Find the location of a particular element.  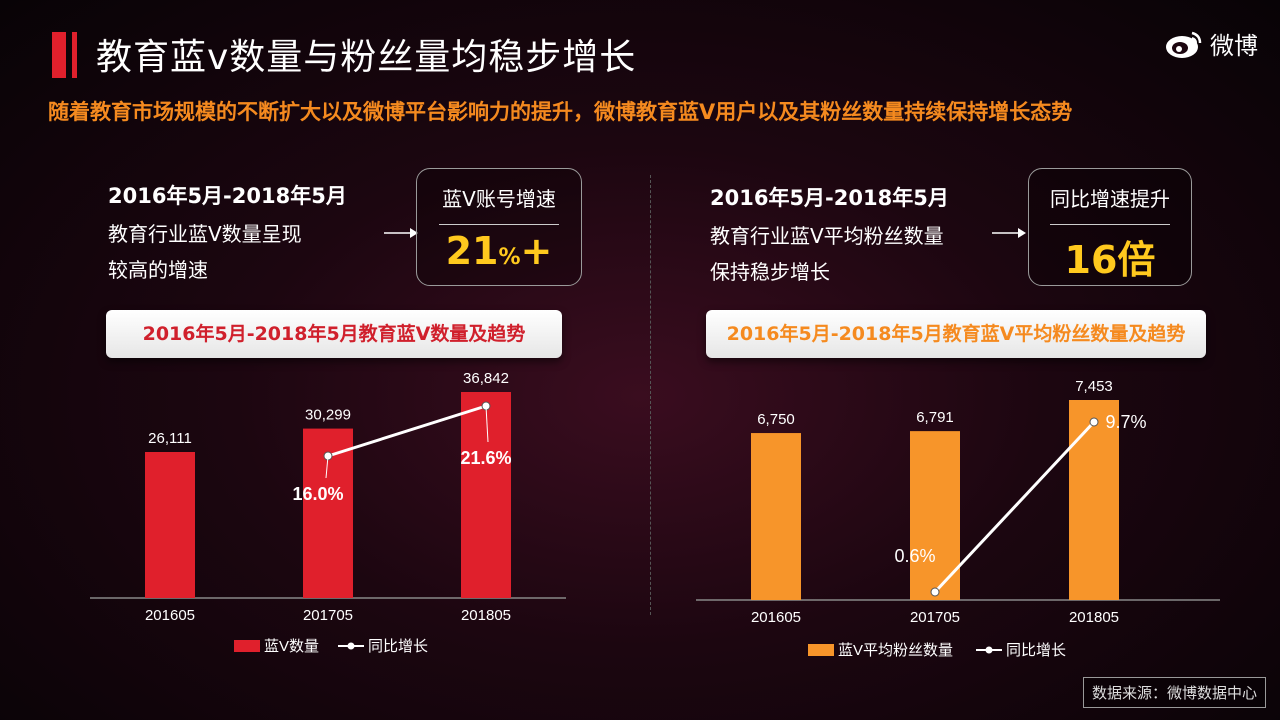

bar-value-label: 26,111 is located at coordinates (170, 438).